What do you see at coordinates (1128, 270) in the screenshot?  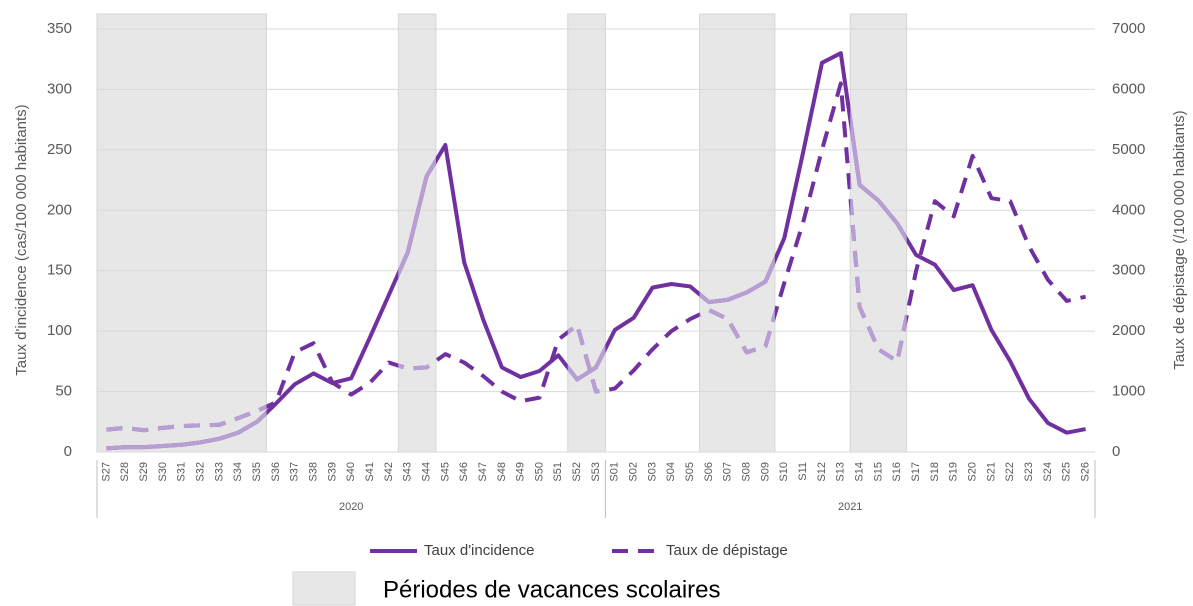 I see `y2-tick-label: 3000` at bounding box center [1128, 270].